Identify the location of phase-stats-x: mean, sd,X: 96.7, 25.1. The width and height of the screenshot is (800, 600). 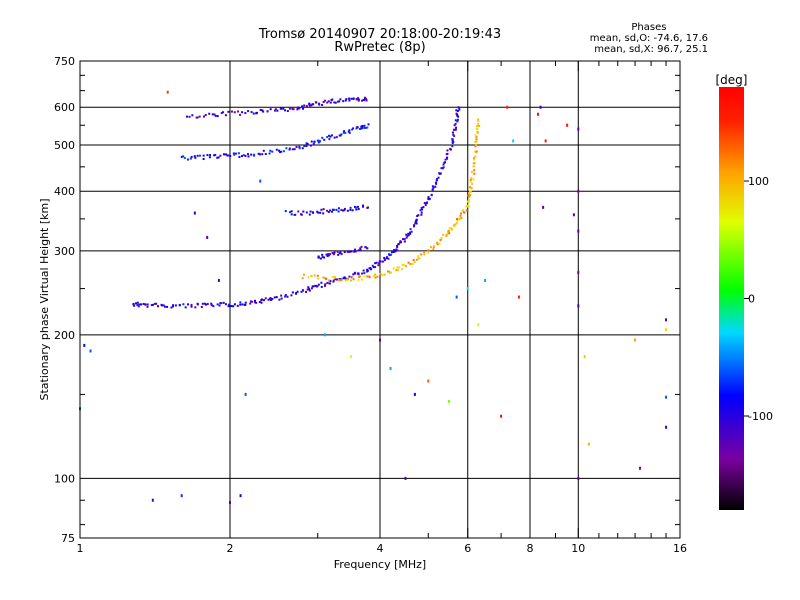
(651, 49).